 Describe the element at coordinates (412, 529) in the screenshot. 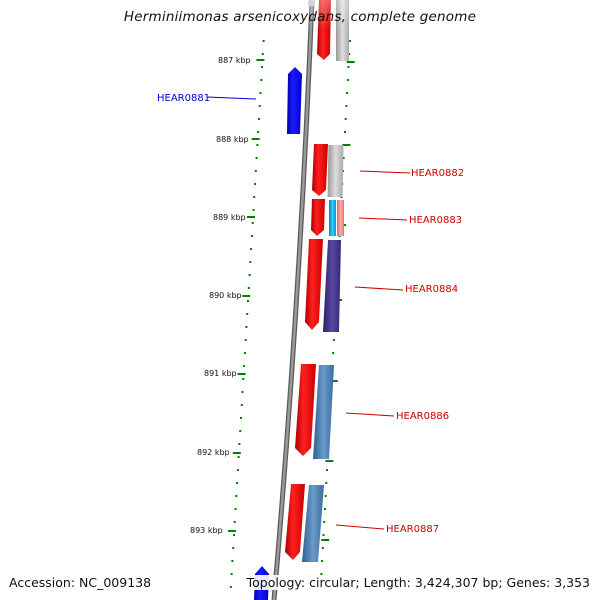

I see `gene-label-hear0887: HEAR0887` at that location.